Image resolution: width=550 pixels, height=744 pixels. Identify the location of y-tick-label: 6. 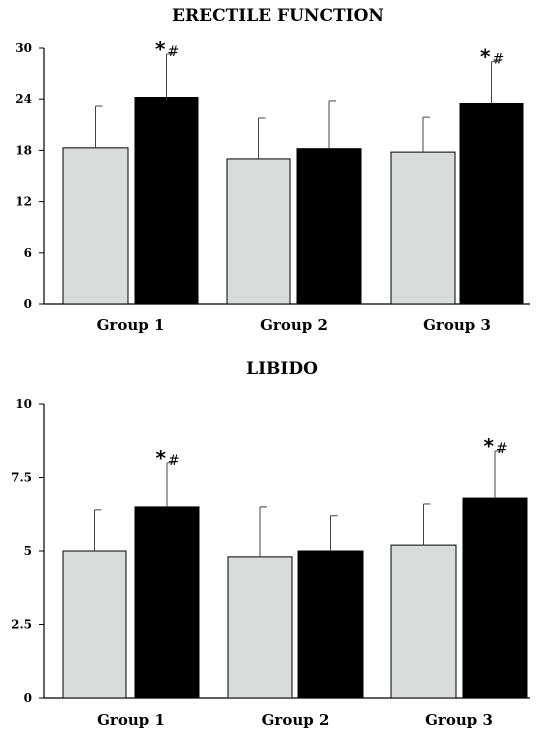
(28, 253).